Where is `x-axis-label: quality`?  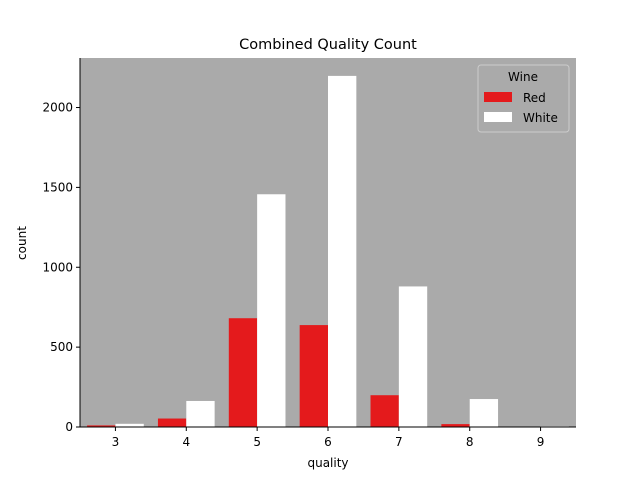 x-axis-label: quality is located at coordinates (327, 463).